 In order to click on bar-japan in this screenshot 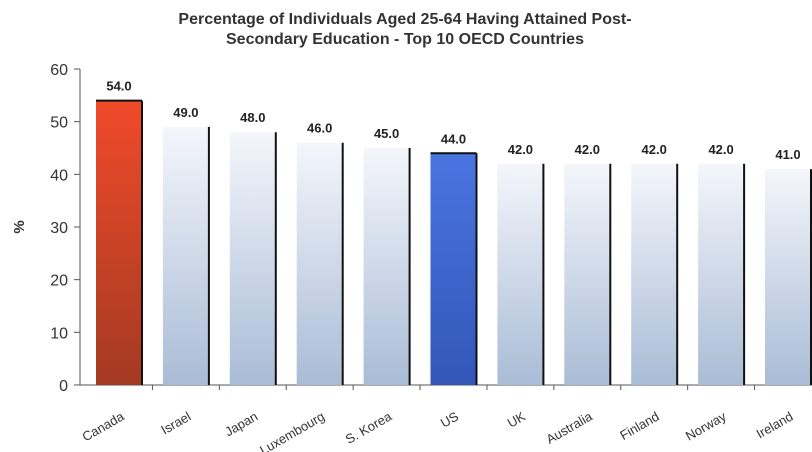, I will do `click(252, 258)`.